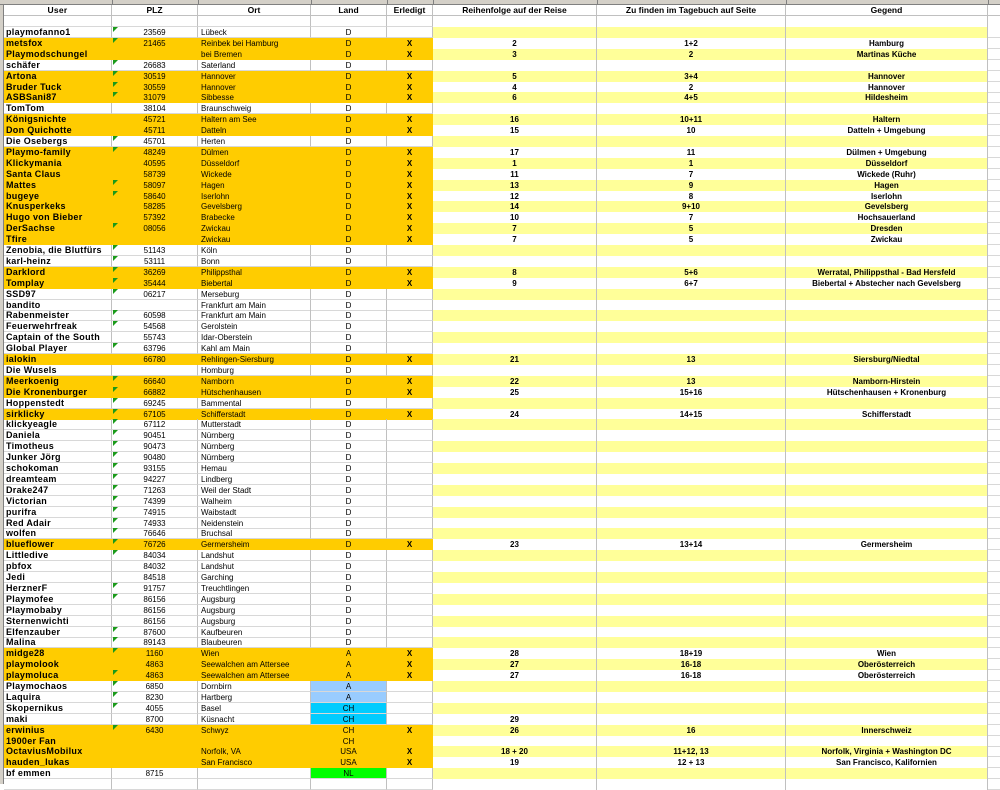 This screenshot has width=1000, height=790. I want to click on cell-plz: 84032, so click(155, 567).